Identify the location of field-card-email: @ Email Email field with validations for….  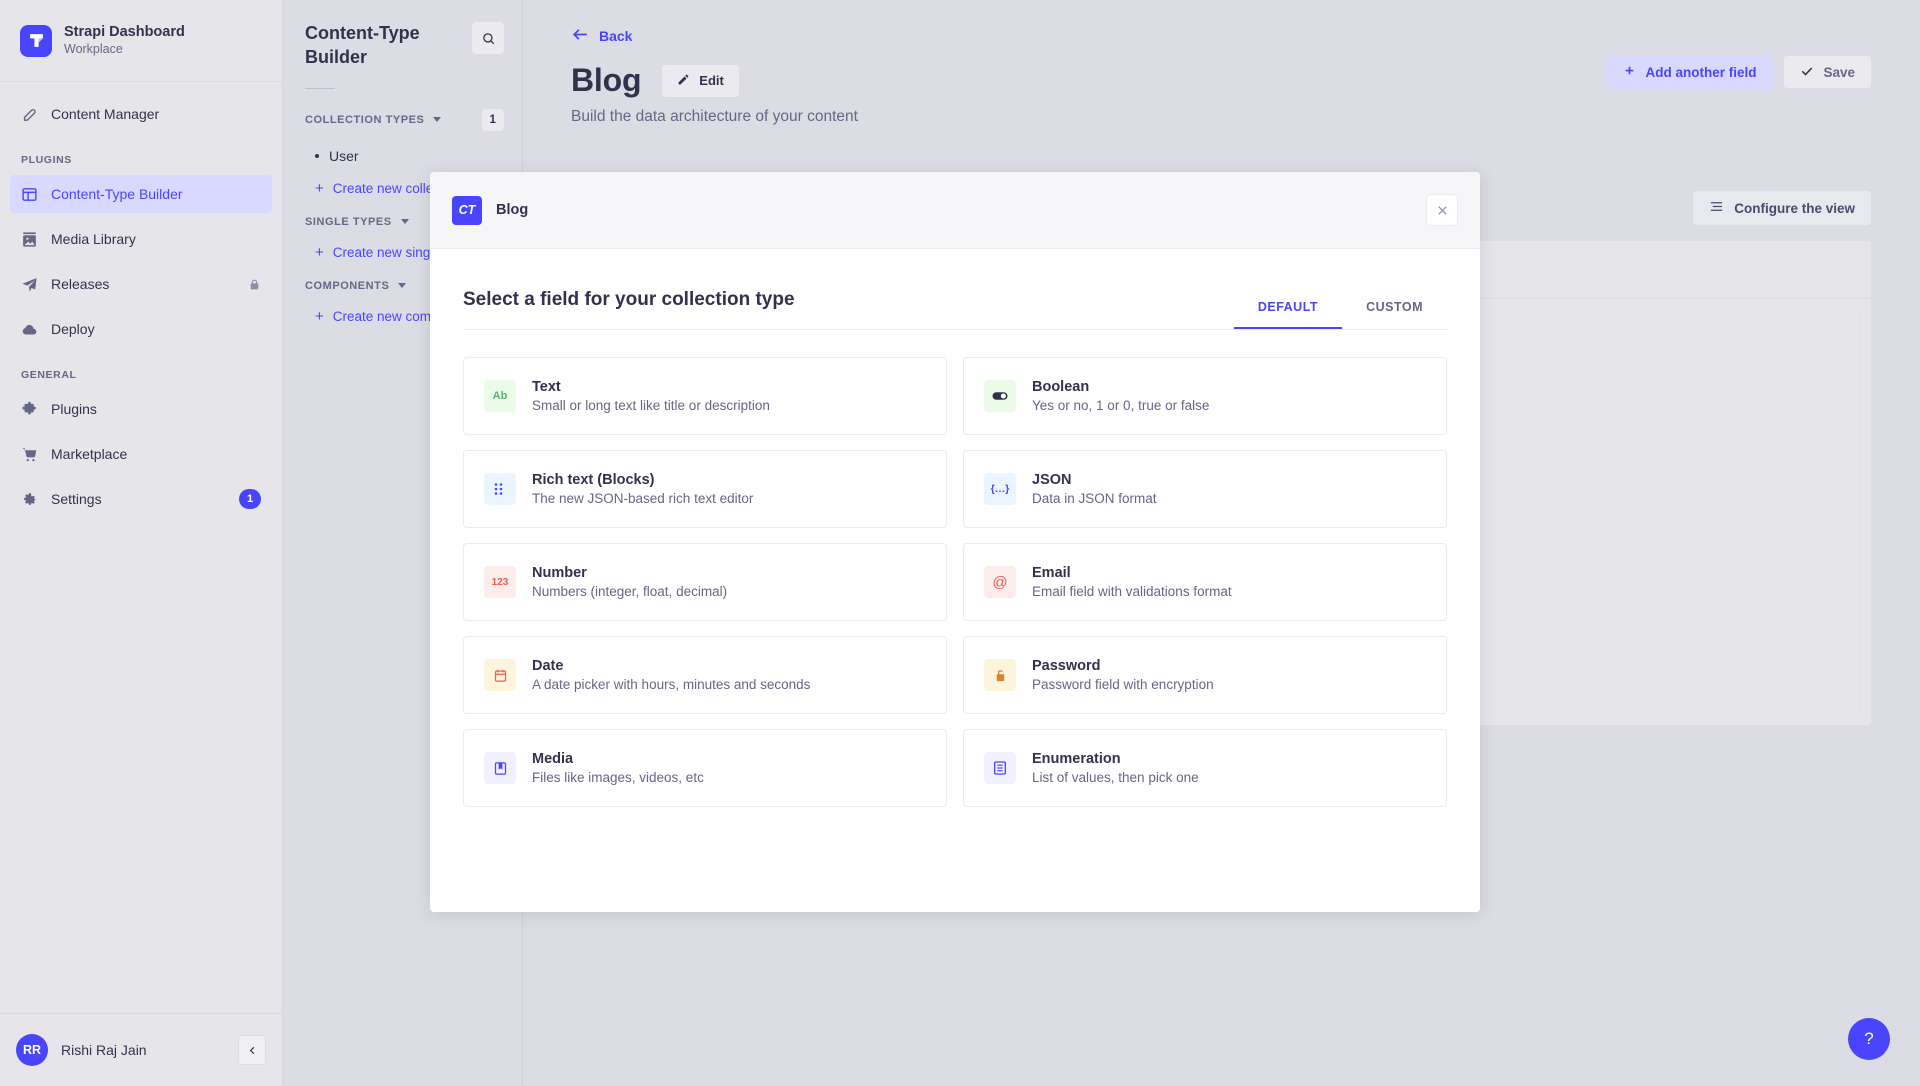
(1205, 582).